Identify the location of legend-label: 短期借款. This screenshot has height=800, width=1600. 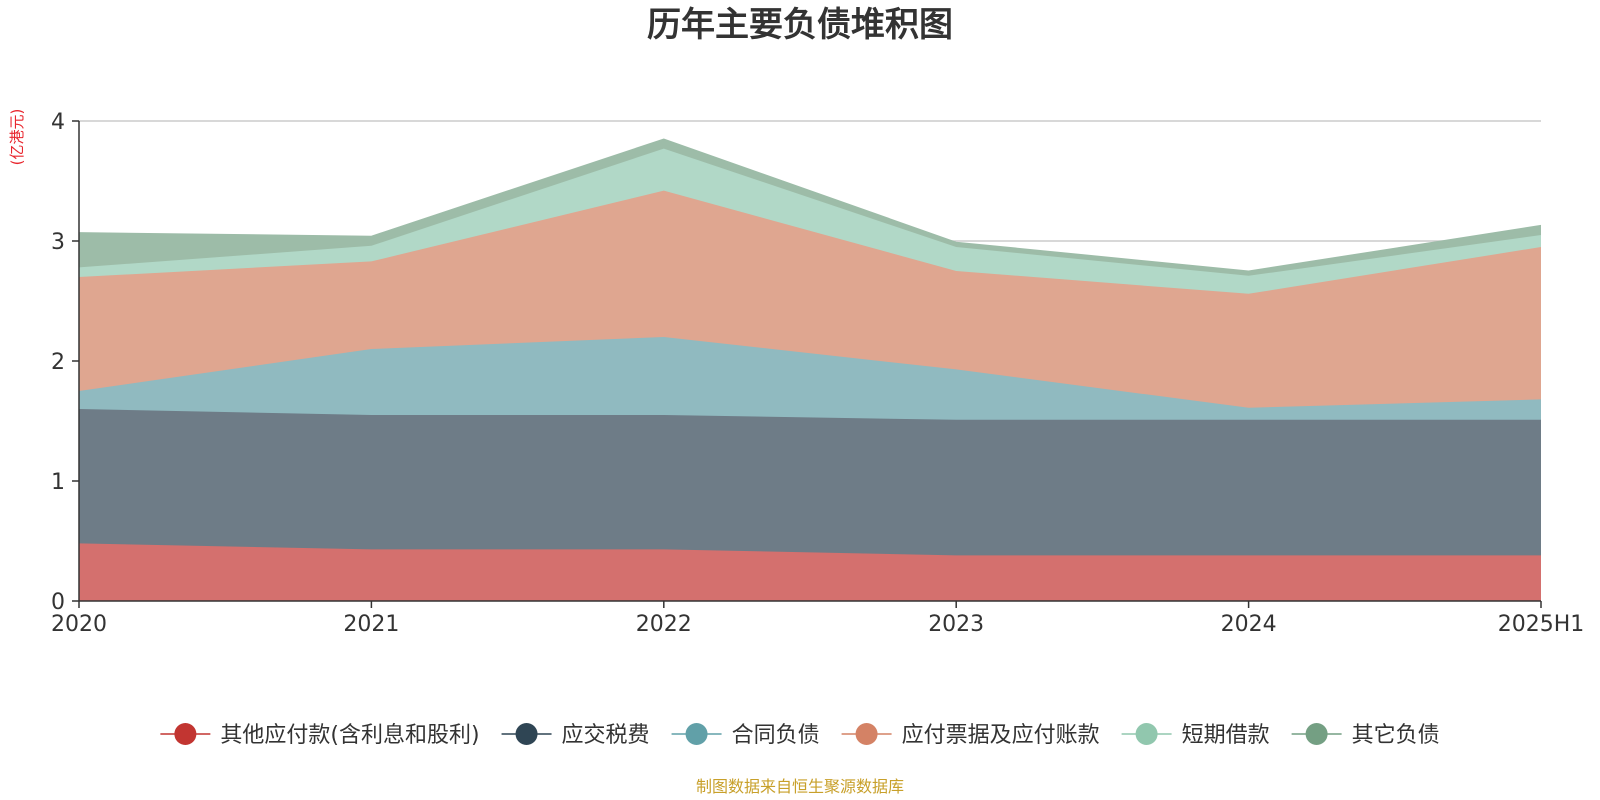
(1226, 735).